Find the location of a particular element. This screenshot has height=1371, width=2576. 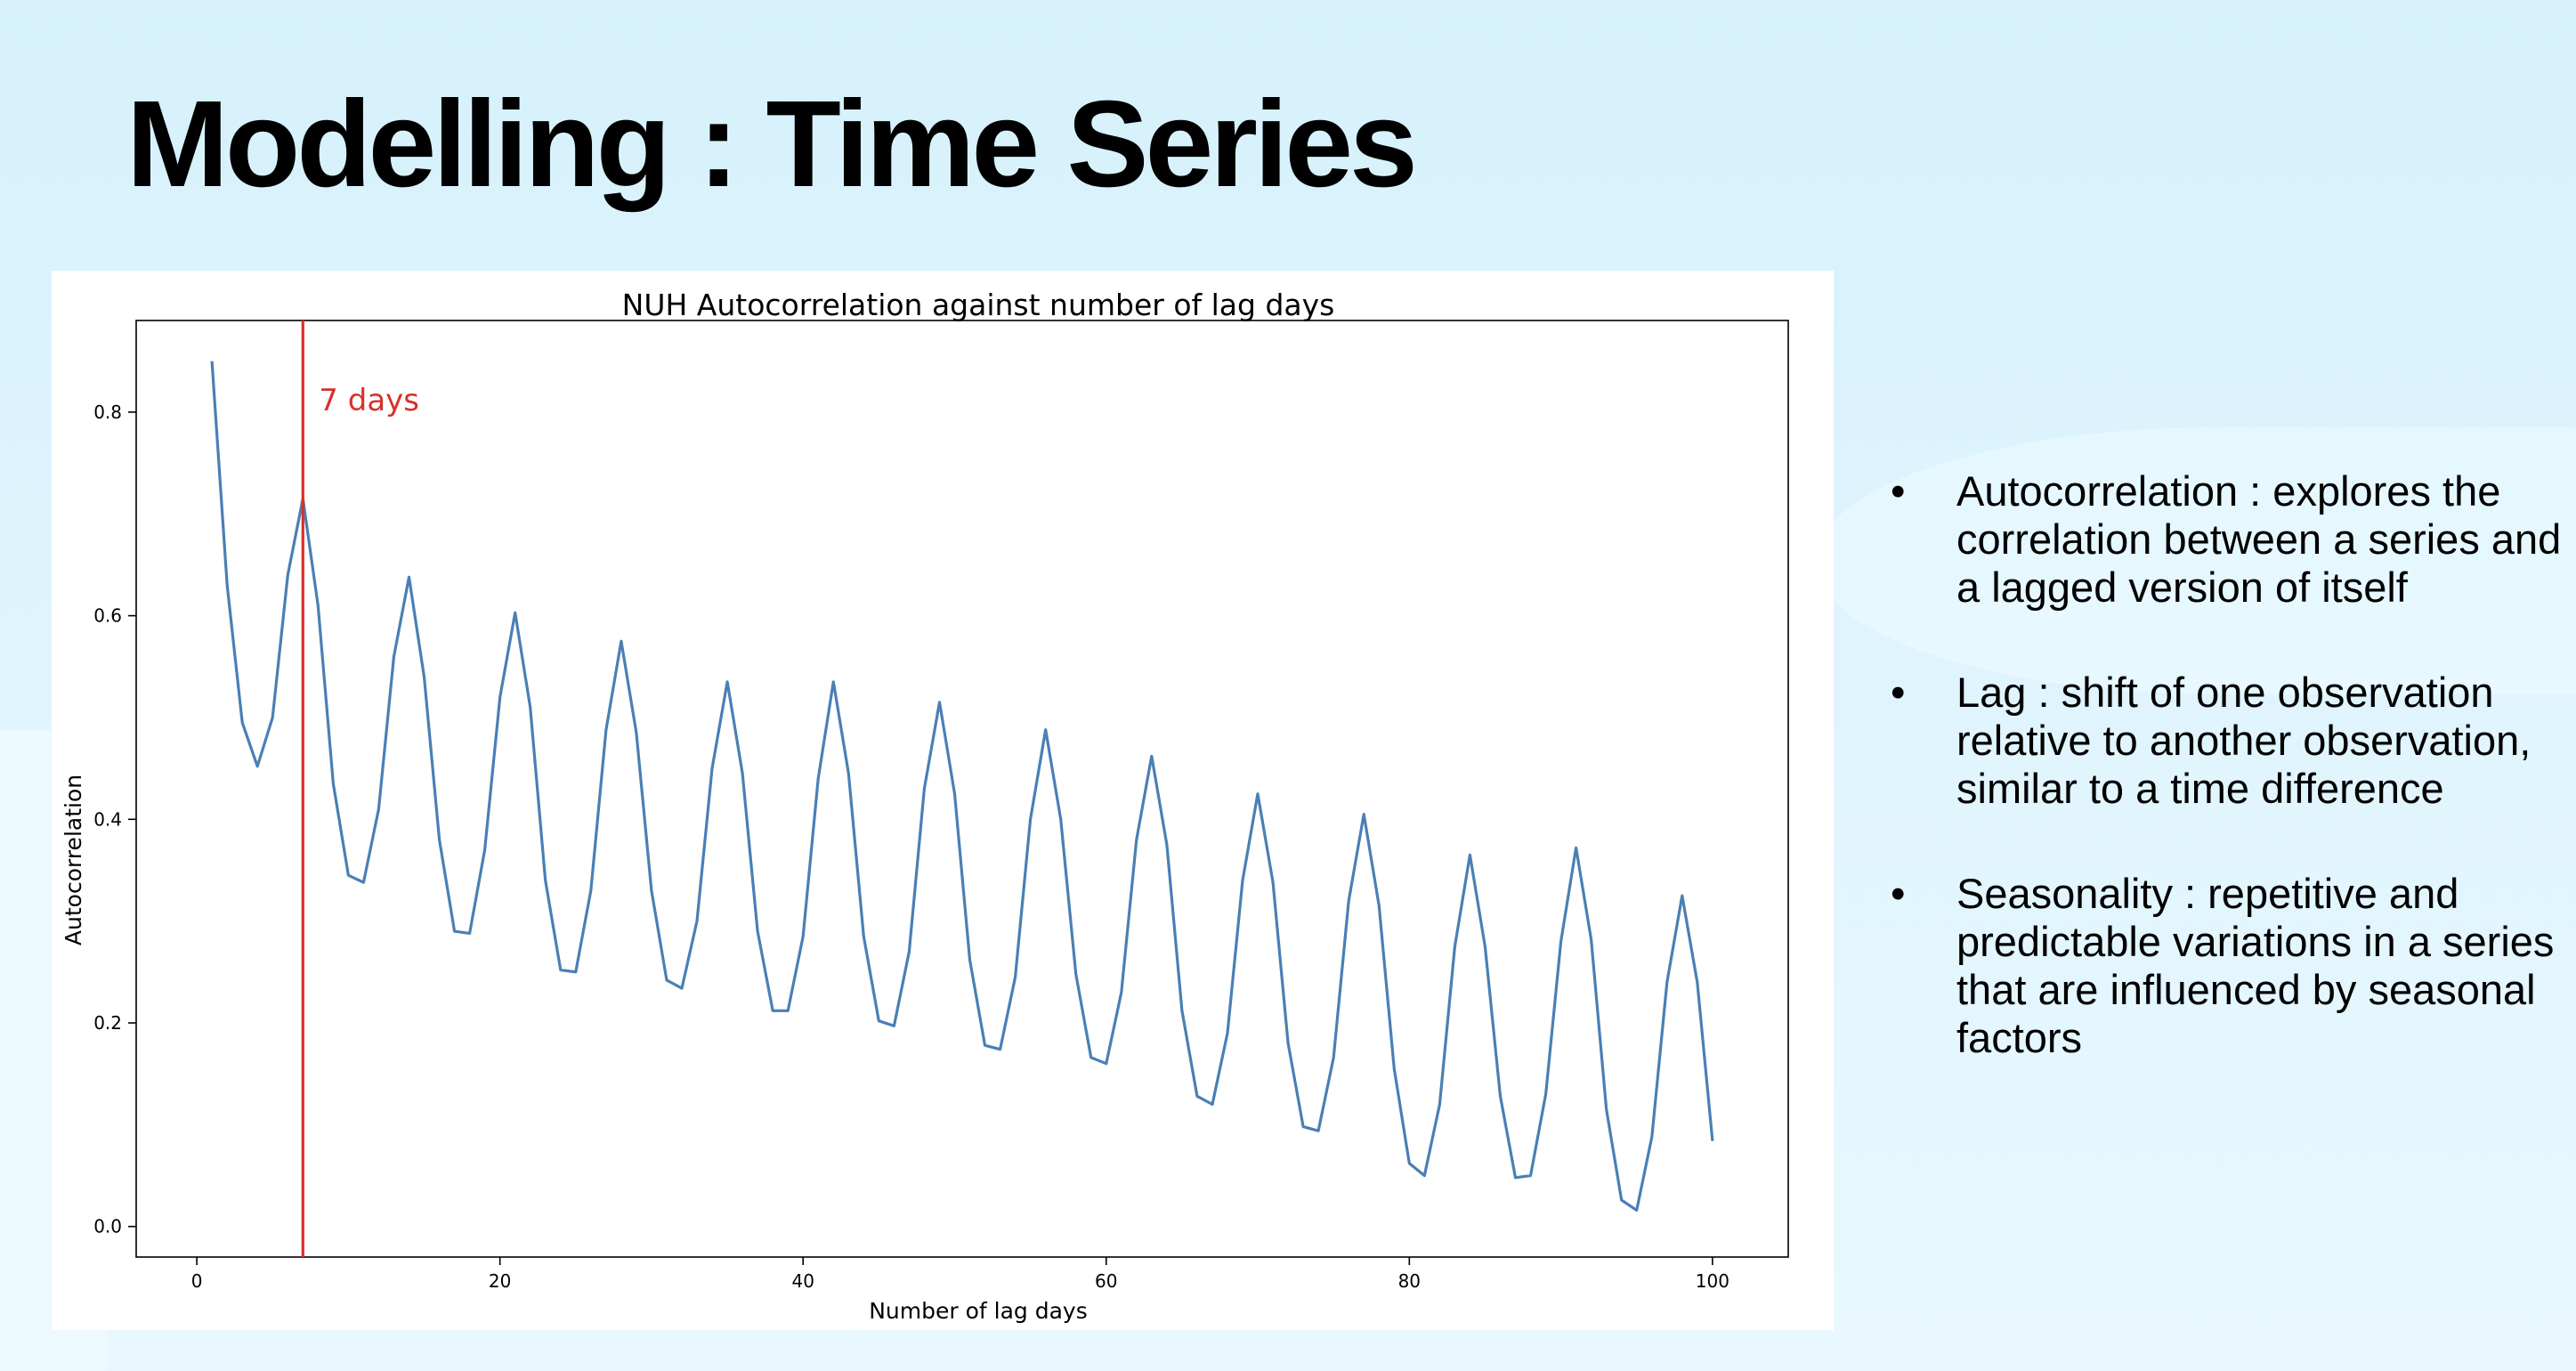

x-tick-label: 80 is located at coordinates (1410, 1281).